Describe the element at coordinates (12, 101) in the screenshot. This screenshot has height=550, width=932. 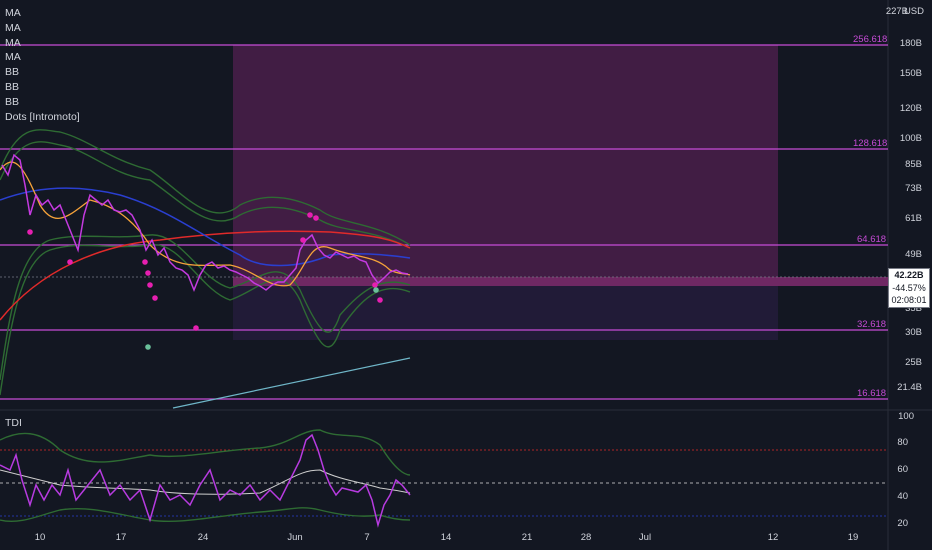
I see `legend-item-bb-3: BB` at that location.